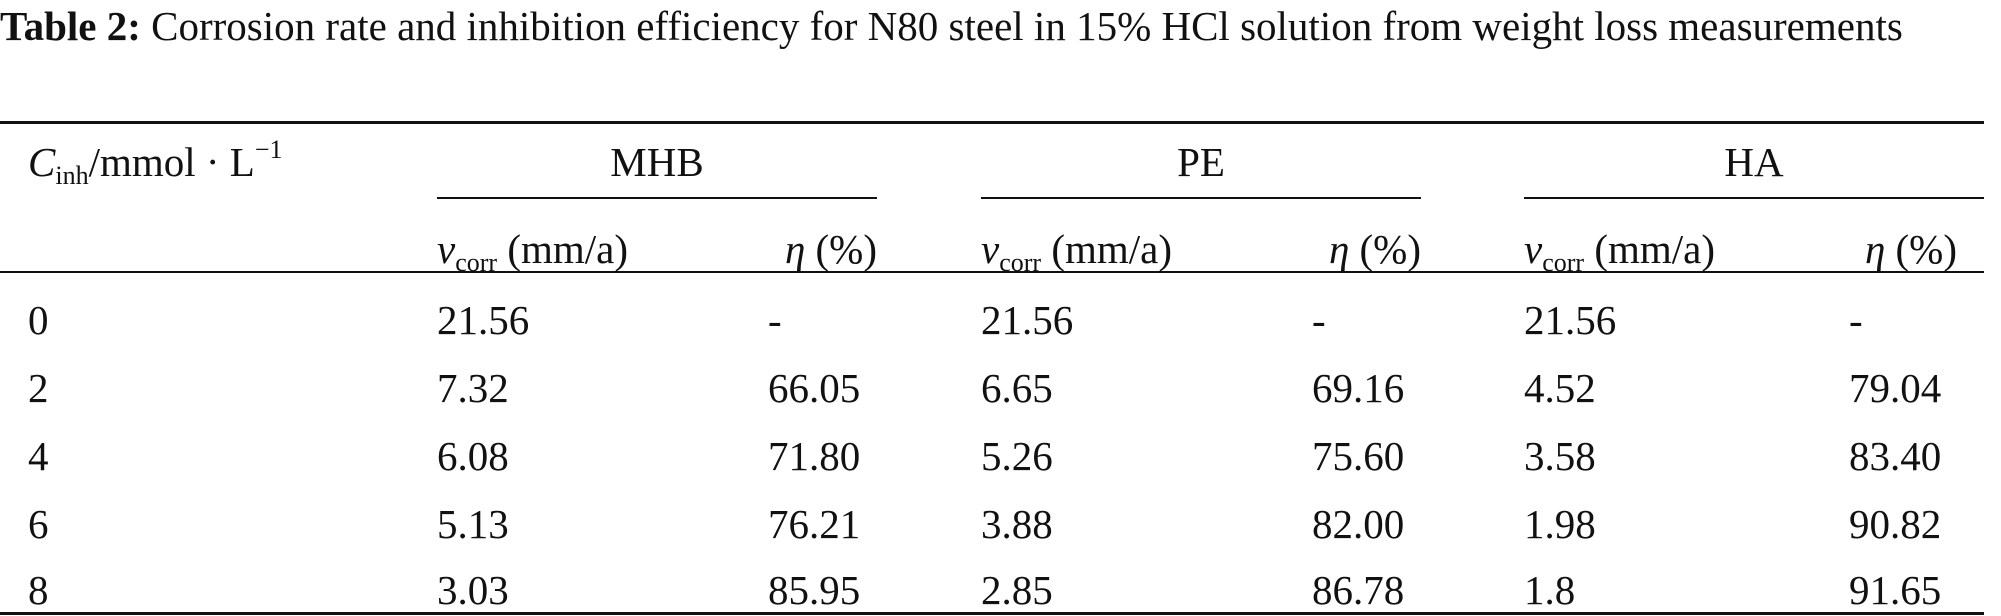  Describe the element at coordinates (1550, 590) in the screenshot. I see `row-4-ha-vcorr: 1.8` at that location.